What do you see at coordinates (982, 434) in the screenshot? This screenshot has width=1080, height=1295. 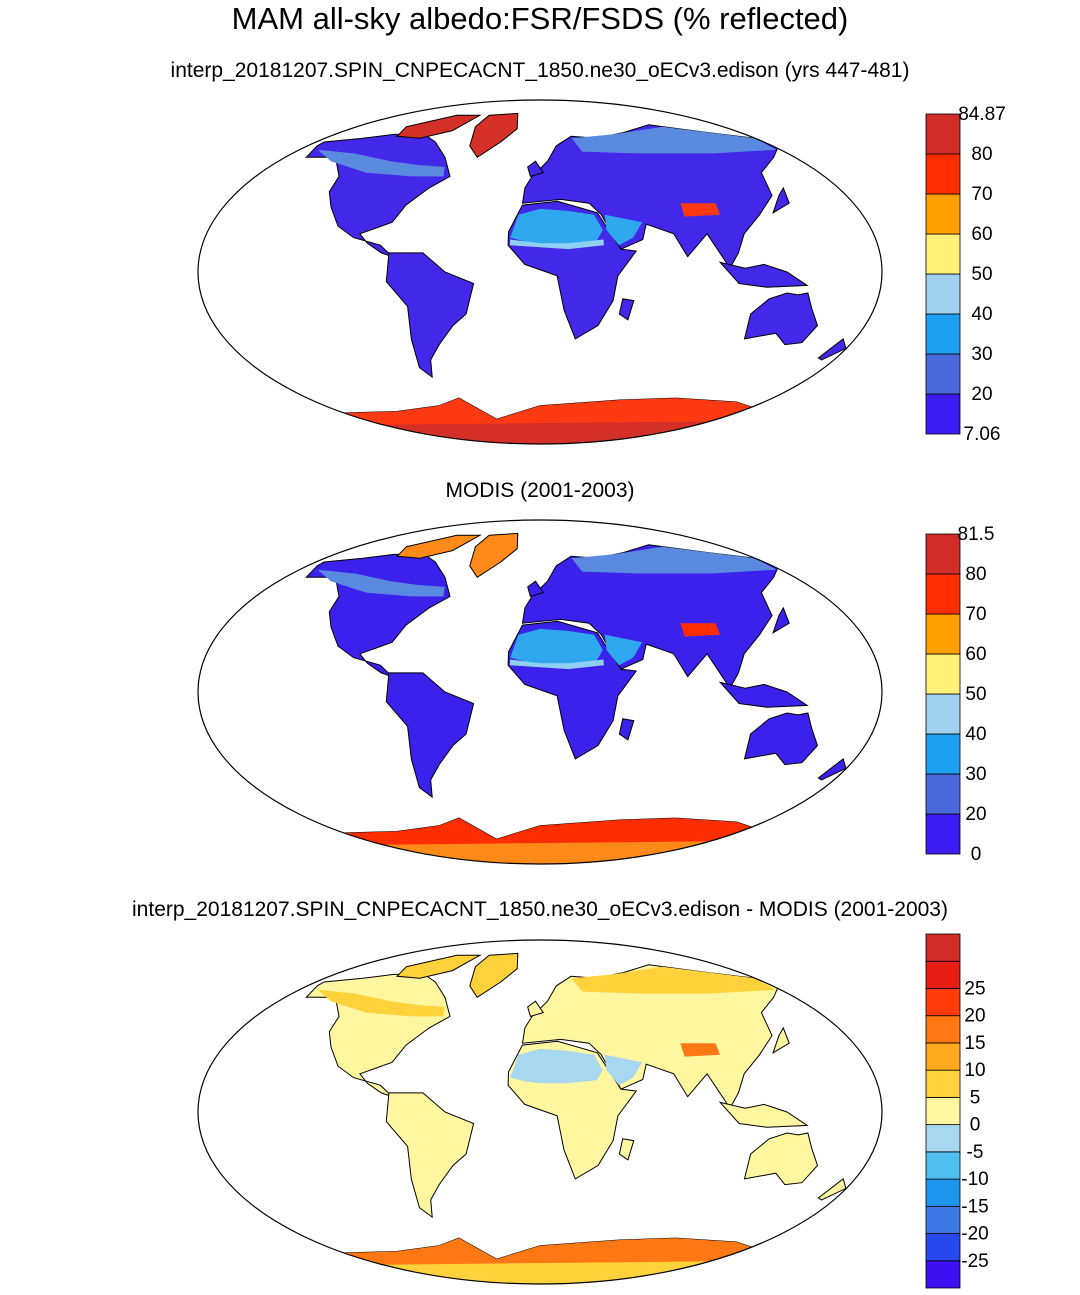 I see `colorbar-label: 7.06` at bounding box center [982, 434].